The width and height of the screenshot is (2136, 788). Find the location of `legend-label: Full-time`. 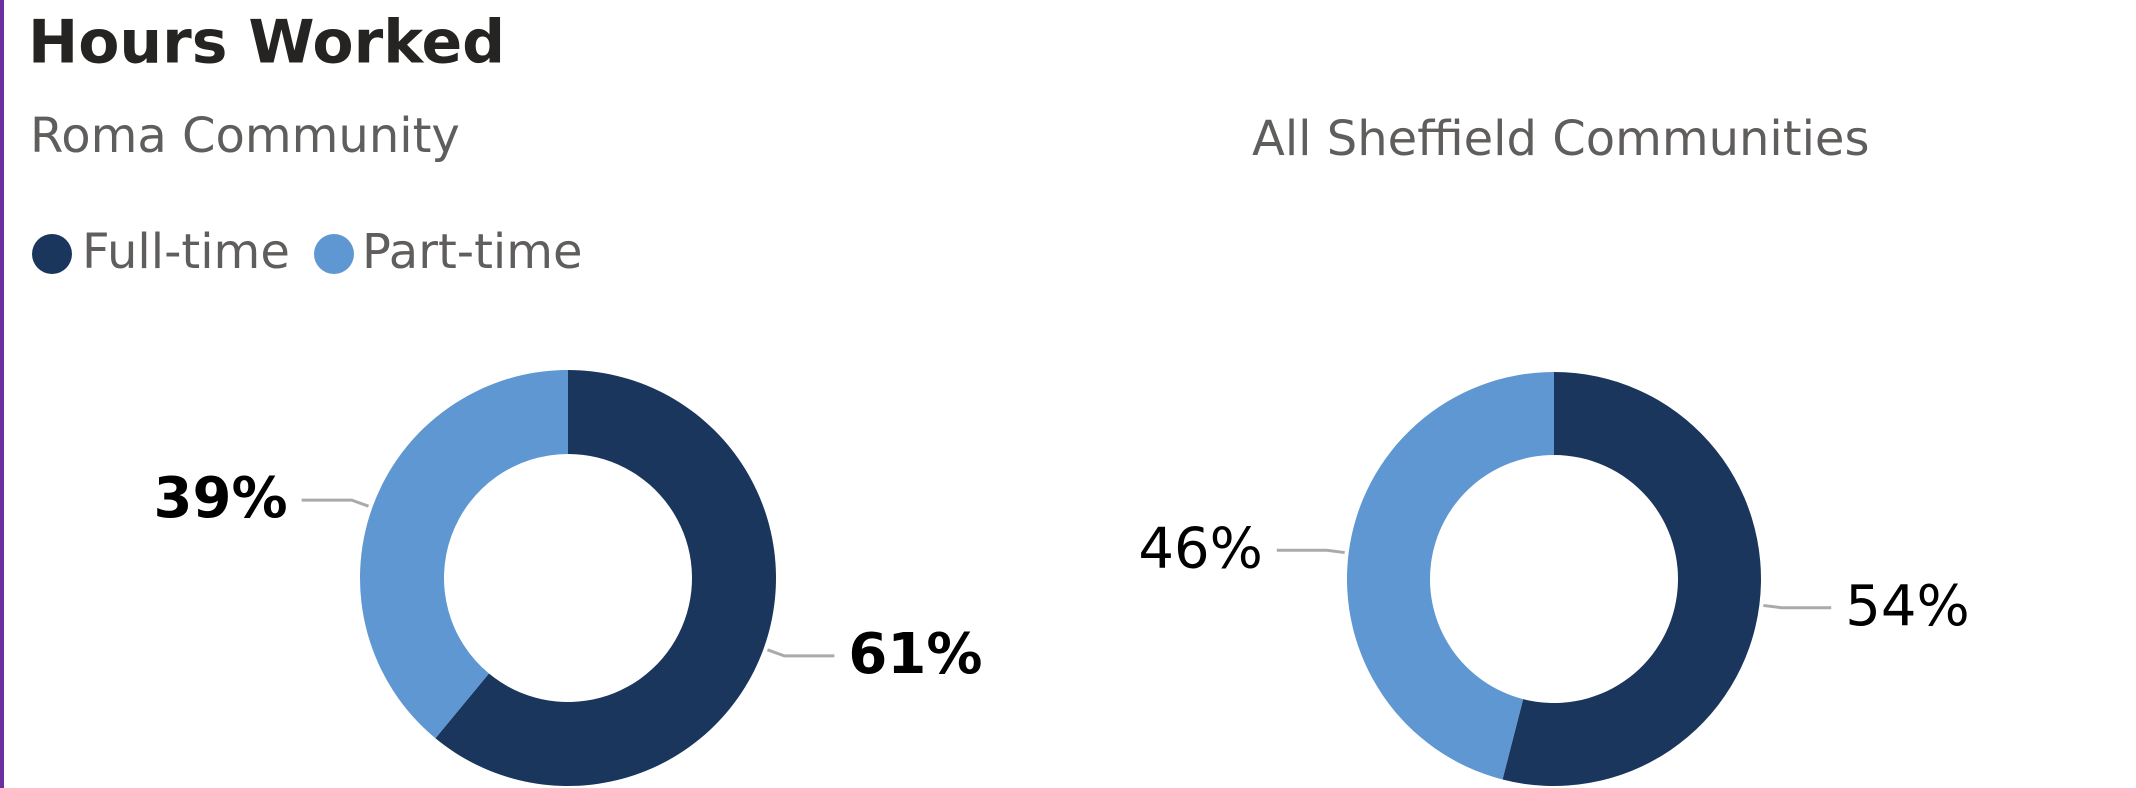

legend-label: Full-time is located at coordinates (186, 252).